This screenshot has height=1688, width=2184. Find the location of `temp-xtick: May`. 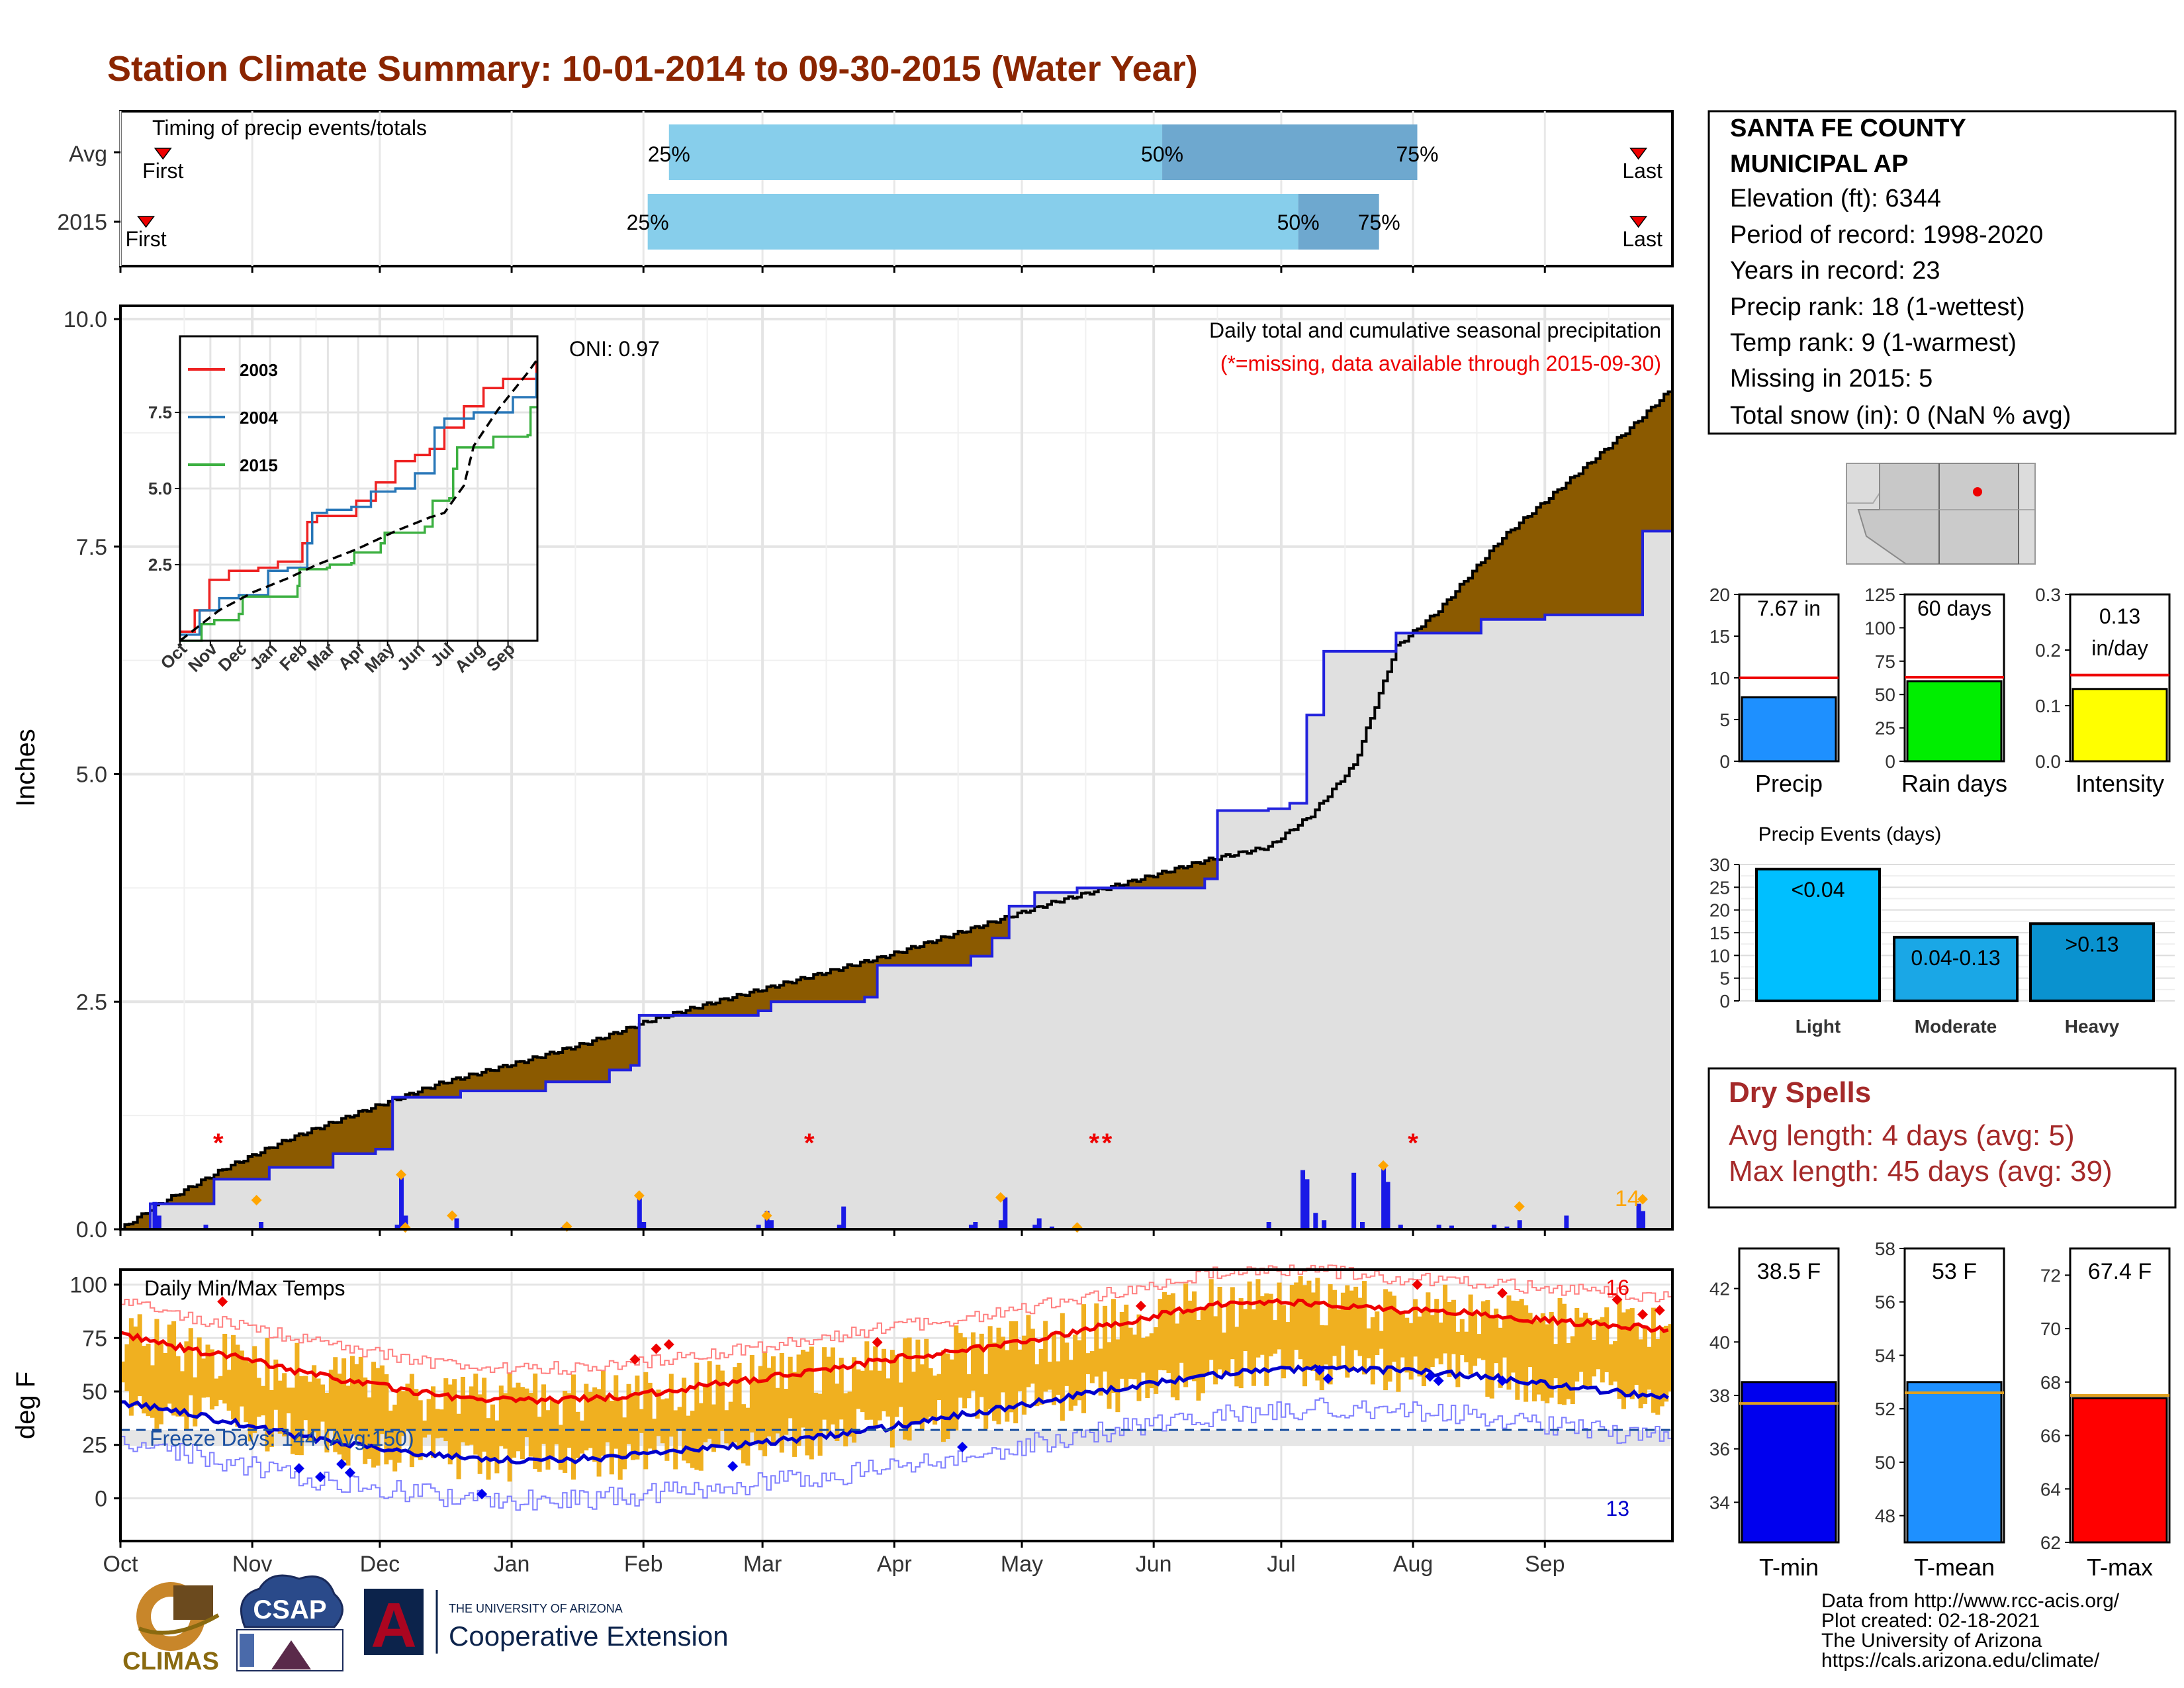

temp-xtick: May is located at coordinates (1022, 1564).